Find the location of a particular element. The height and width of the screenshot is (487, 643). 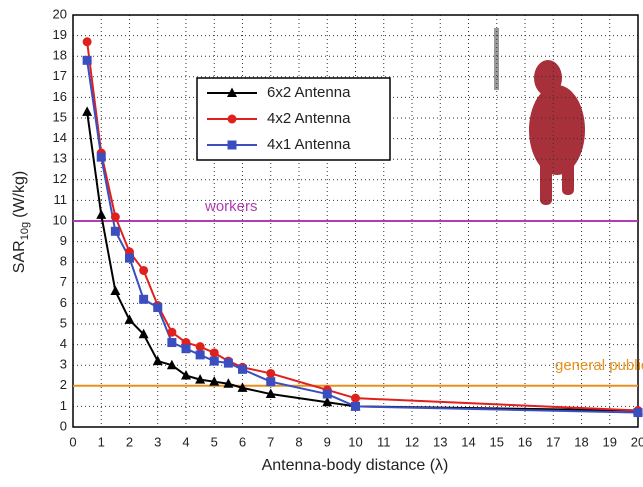

y-tick-label: 9 is located at coordinates (63, 240).